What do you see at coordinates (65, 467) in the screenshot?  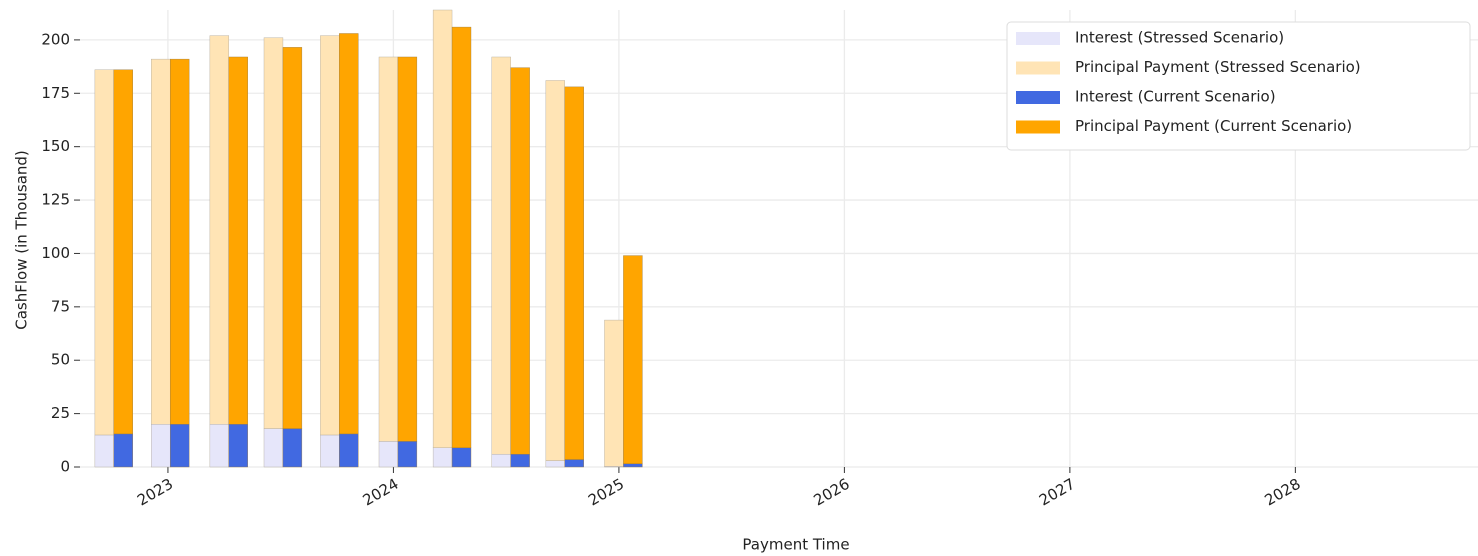 I see `y-tick-label: 0` at bounding box center [65, 467].